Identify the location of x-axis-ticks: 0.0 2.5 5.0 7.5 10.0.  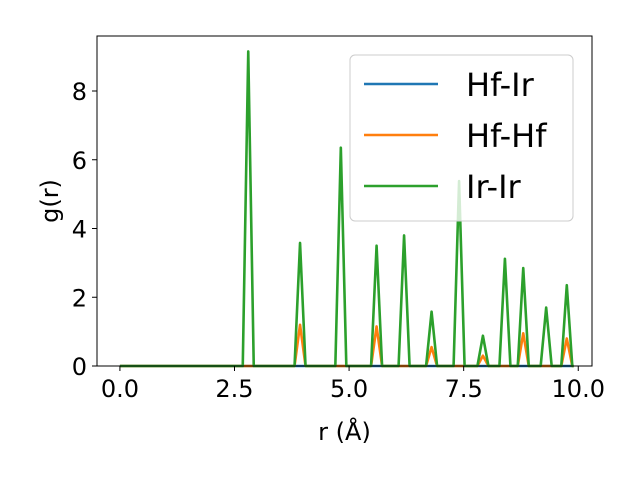
(353, 384).